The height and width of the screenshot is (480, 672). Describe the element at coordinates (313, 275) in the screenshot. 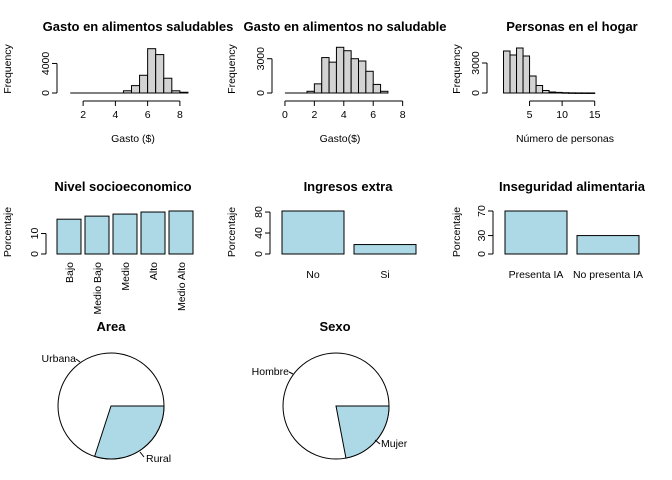

I see `category-label: No` at that location.